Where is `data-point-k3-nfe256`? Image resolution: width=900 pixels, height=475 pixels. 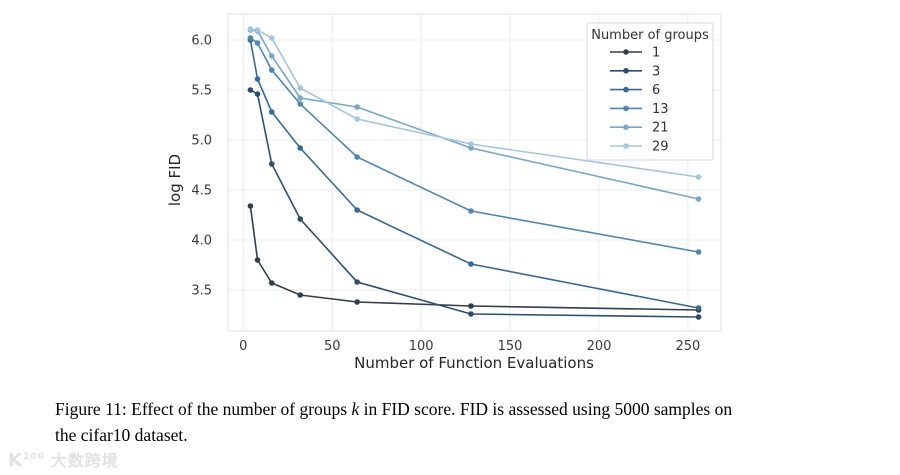 data-point-k3-nfe256 is located at coordinates (698, 317).